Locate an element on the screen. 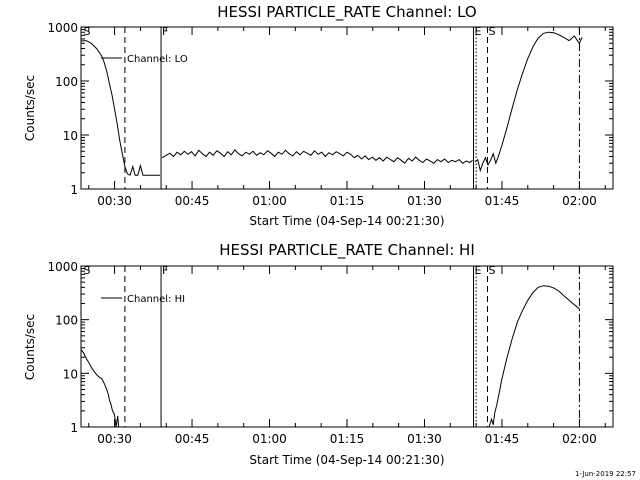 The height and width of the screenshot is (480, 640). lo-event-marker-label: F is located at coordinates (165, 31).